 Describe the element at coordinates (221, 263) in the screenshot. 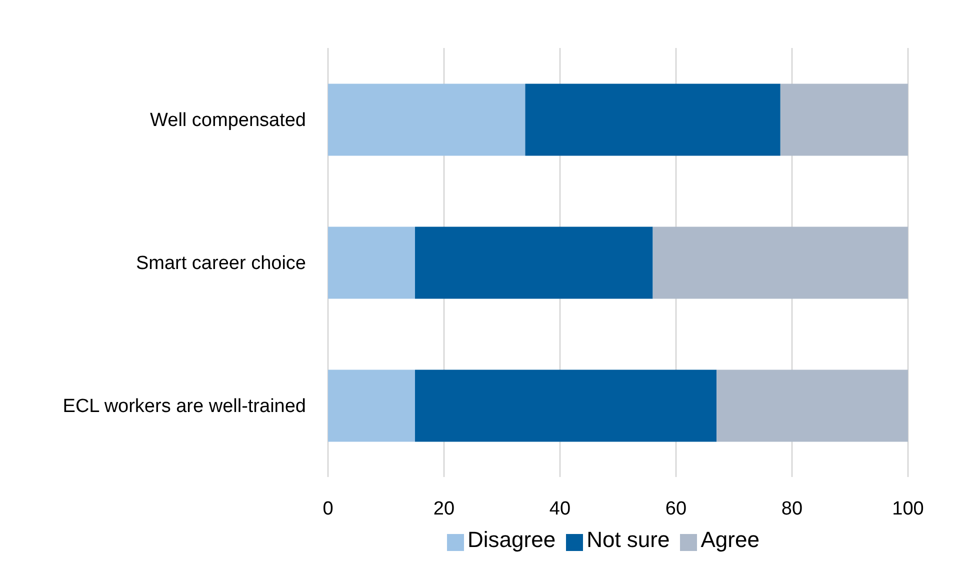

I see `y-tick-label: Smart career choice` at that location.